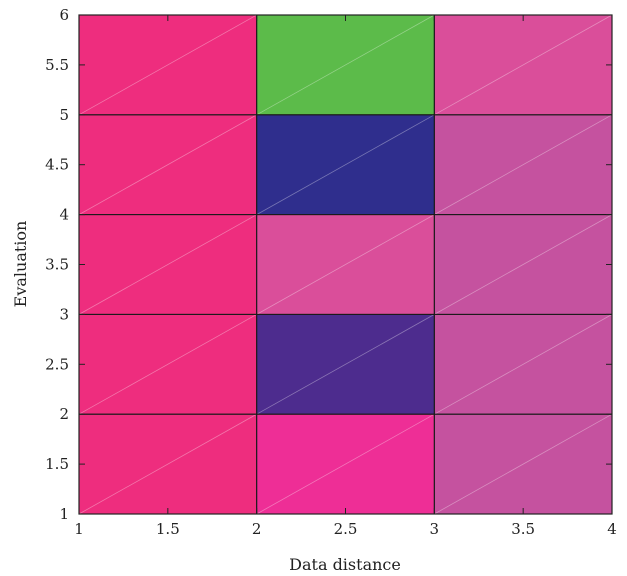 Image resolution: width=627 pixels, height=576 pixels. Describe the element at coordinates (57, 65) in the screenshot. I see `y-tick-label: 5.5` at that location.